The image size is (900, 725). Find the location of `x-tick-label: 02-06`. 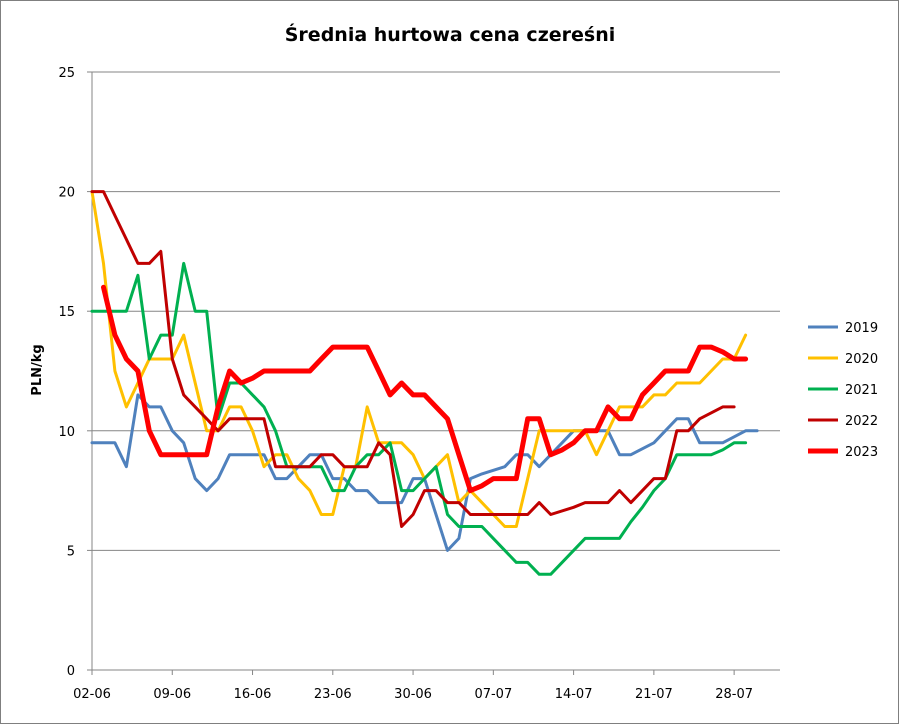

x-tick-label: 02-06 is located at coordinates (92, 694).